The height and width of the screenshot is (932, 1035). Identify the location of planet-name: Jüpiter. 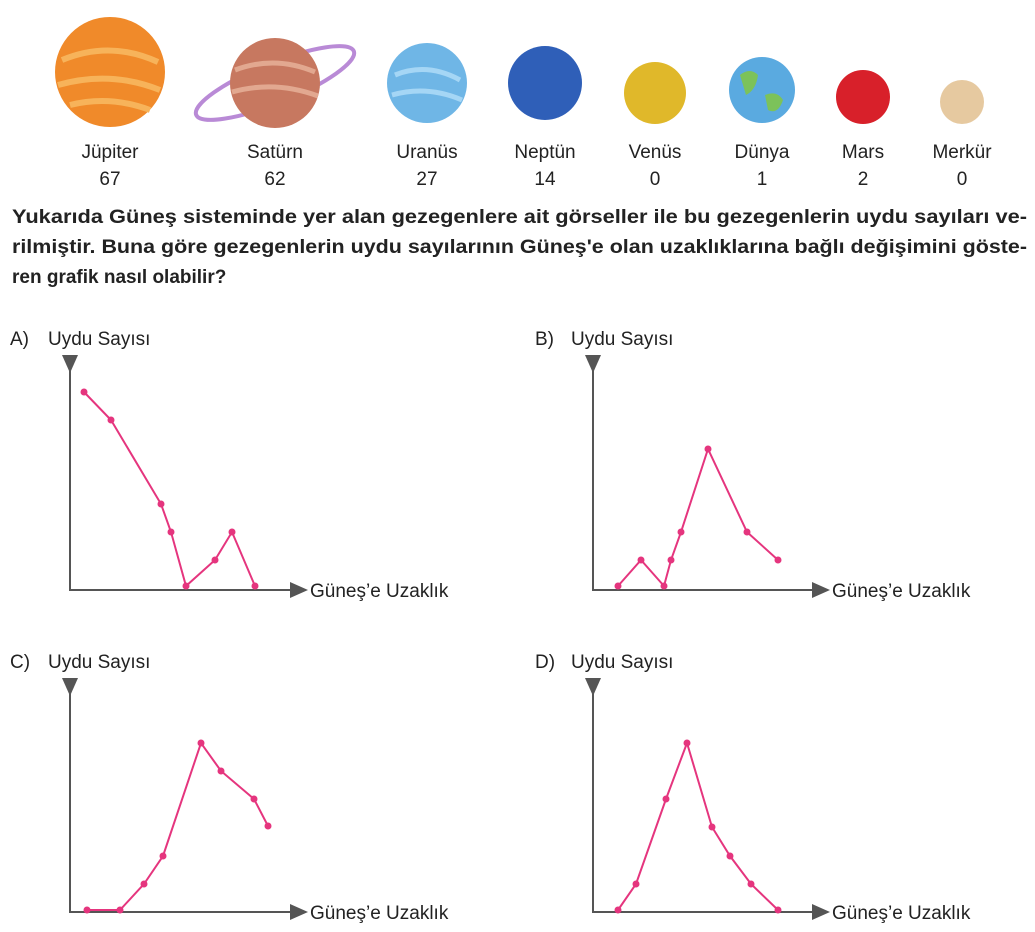
(110, 152).